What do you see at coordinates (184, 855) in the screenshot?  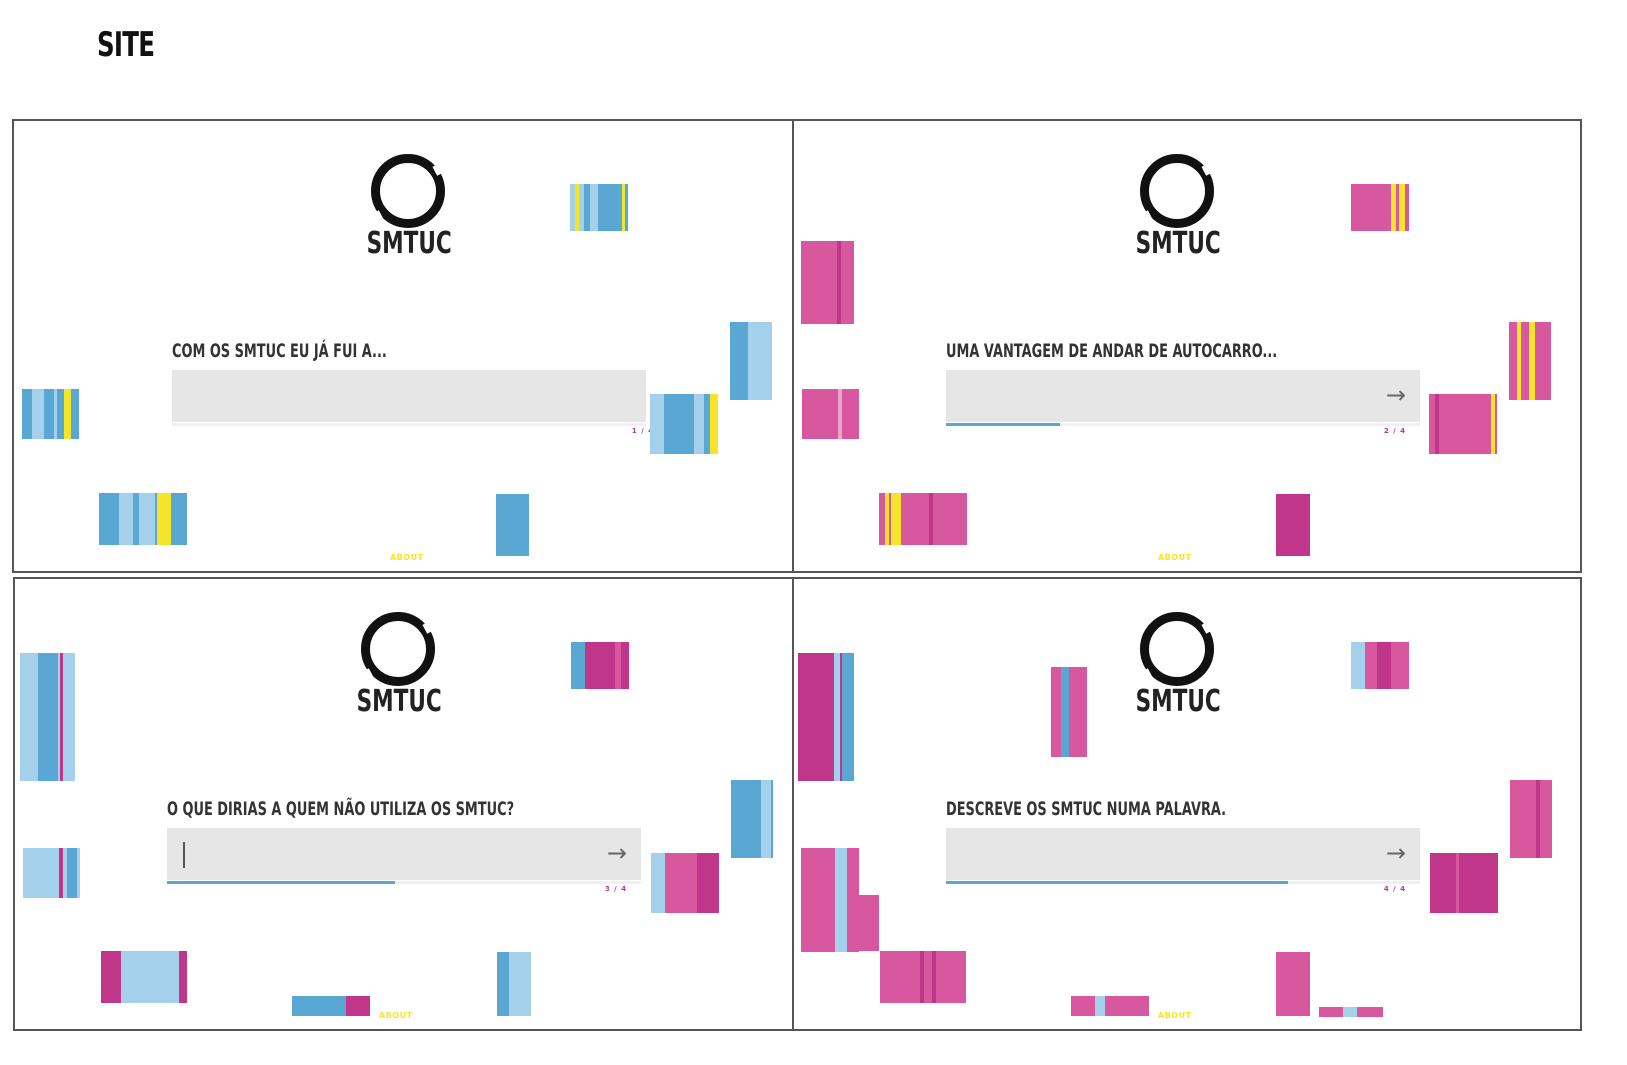 I see `text-caret` at bounding box center [184, 855].